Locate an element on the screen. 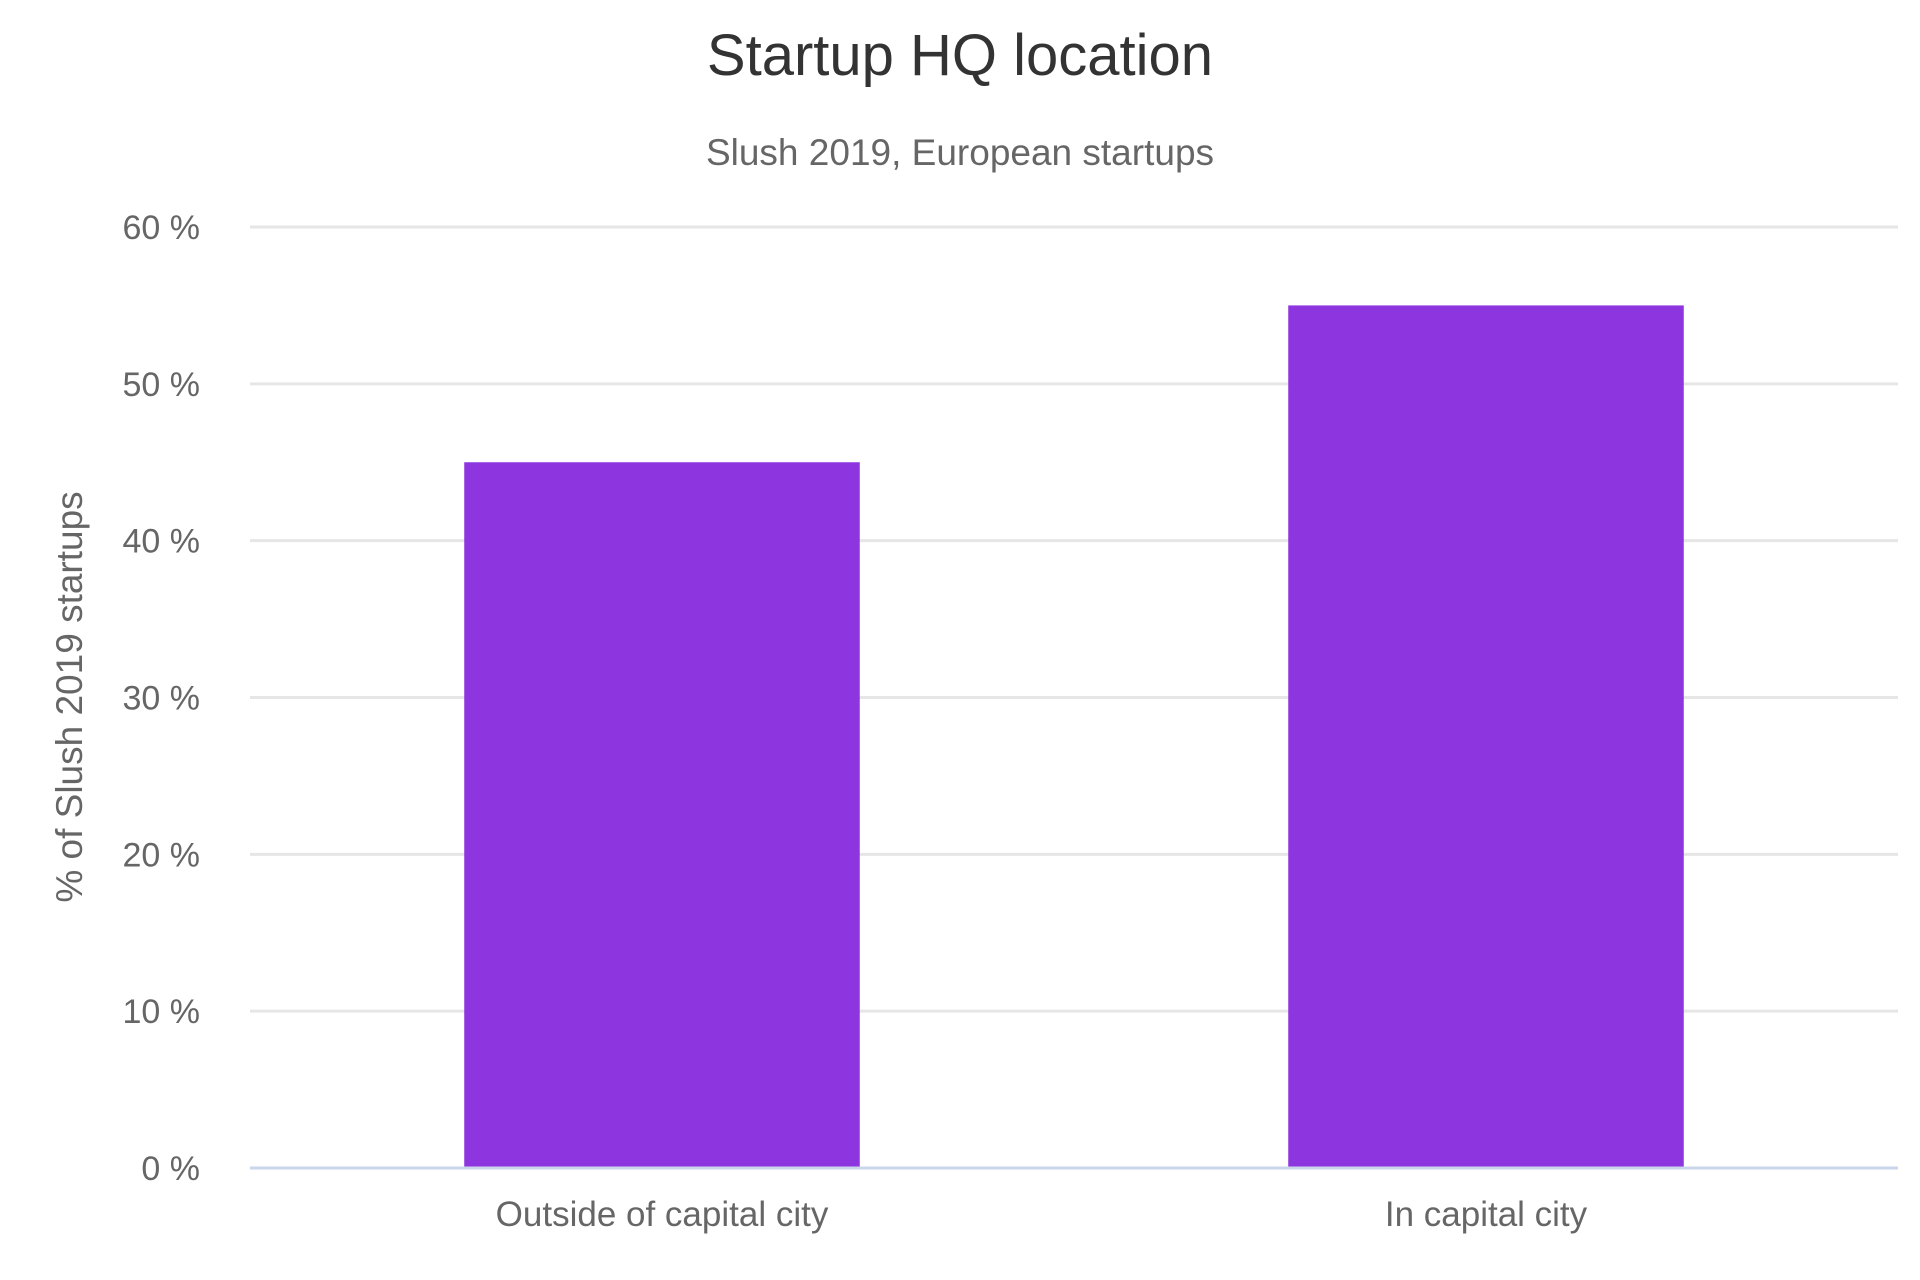 This screenshot has width=1920, height=1280. y-tick-label: 50 % is located at coordinates (162, 385).